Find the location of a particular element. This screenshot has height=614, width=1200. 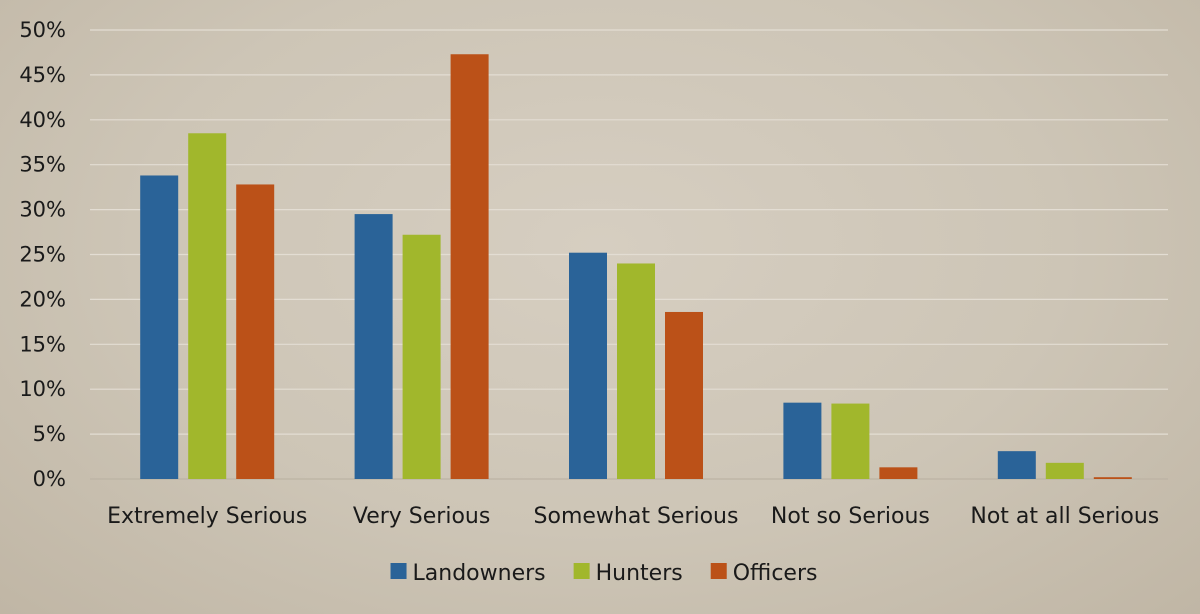

legend: Landowners Hunters Officers is located at coordinates (604, 573).